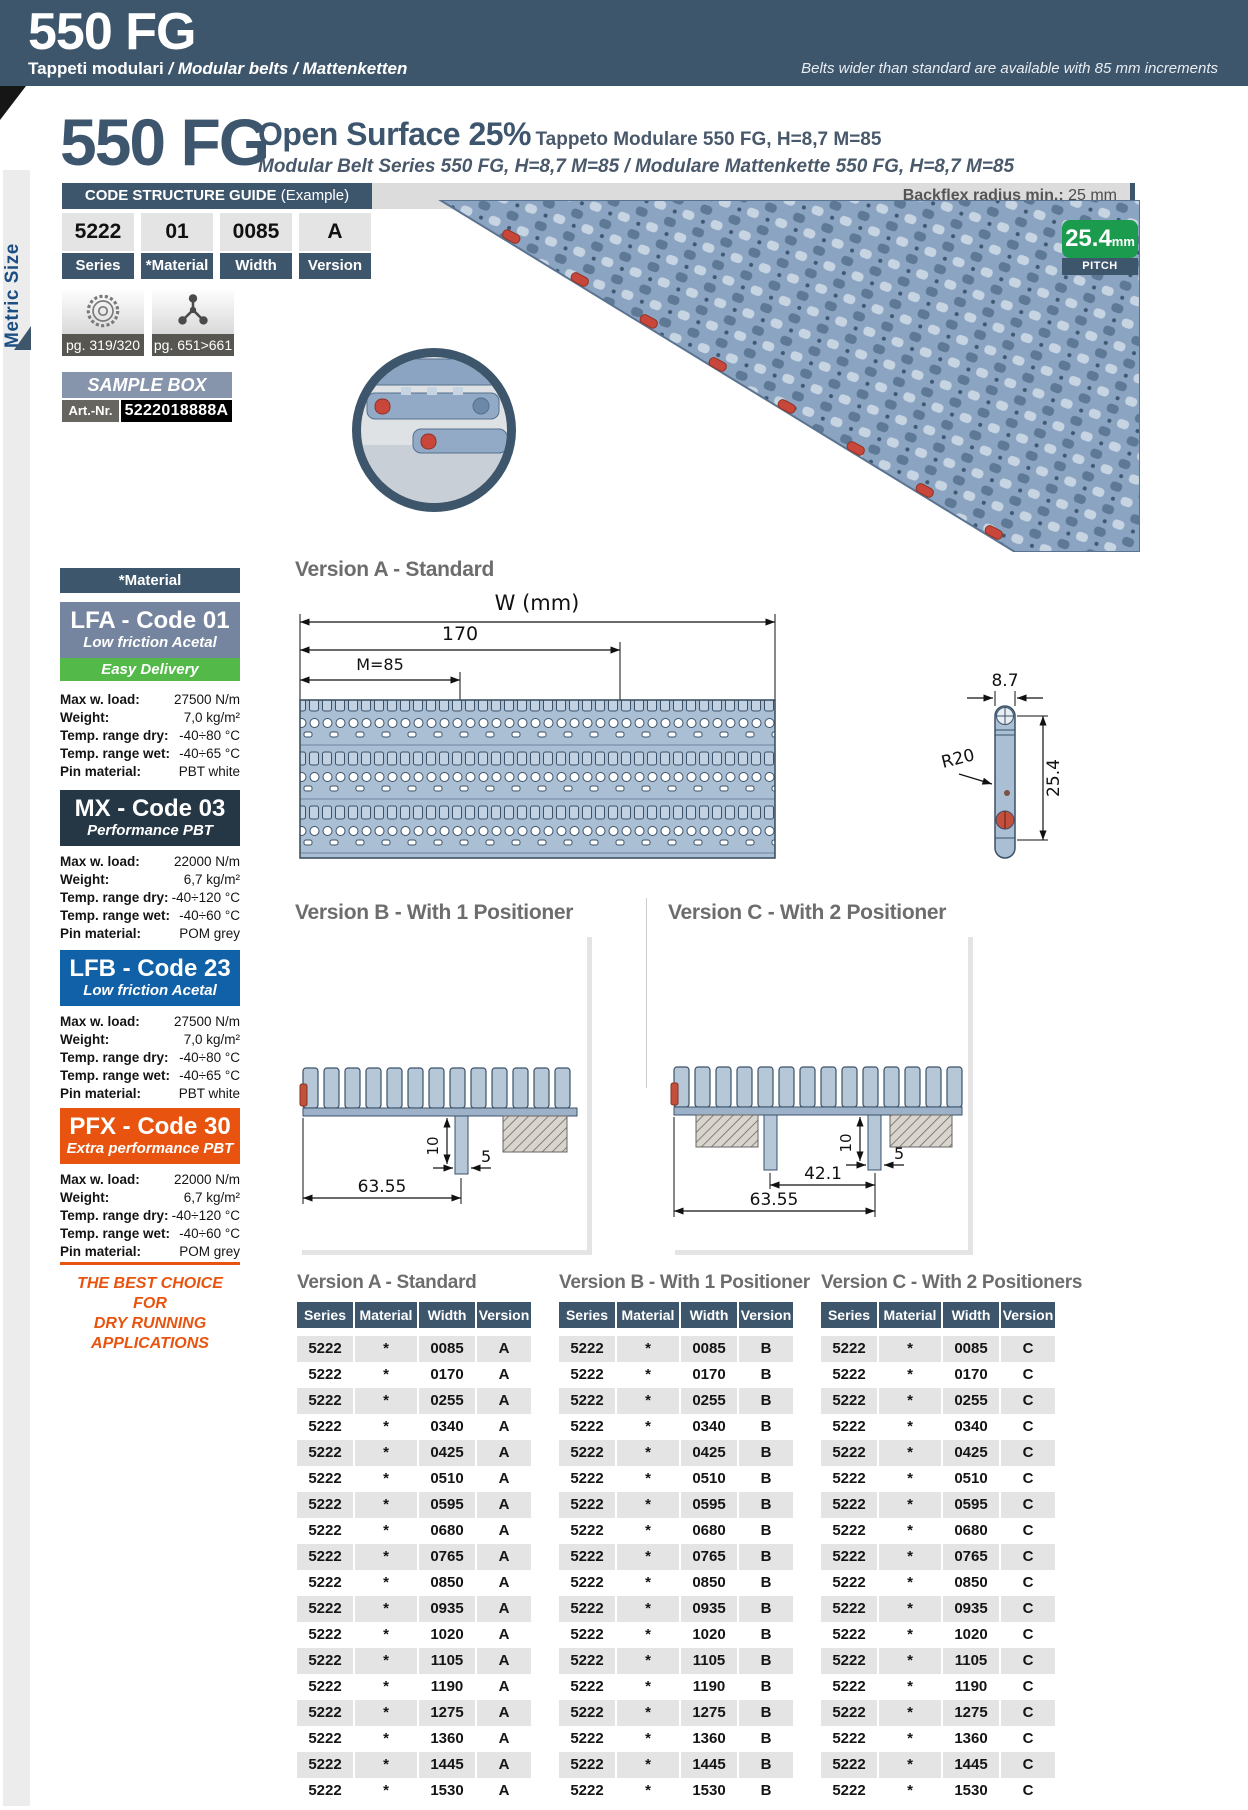 This screenshot has height=1810, width=1248. Describe the element at coordinates (938, 1375) in the screenshot. I see `table-row: 5222 * 0170 C` at that location.